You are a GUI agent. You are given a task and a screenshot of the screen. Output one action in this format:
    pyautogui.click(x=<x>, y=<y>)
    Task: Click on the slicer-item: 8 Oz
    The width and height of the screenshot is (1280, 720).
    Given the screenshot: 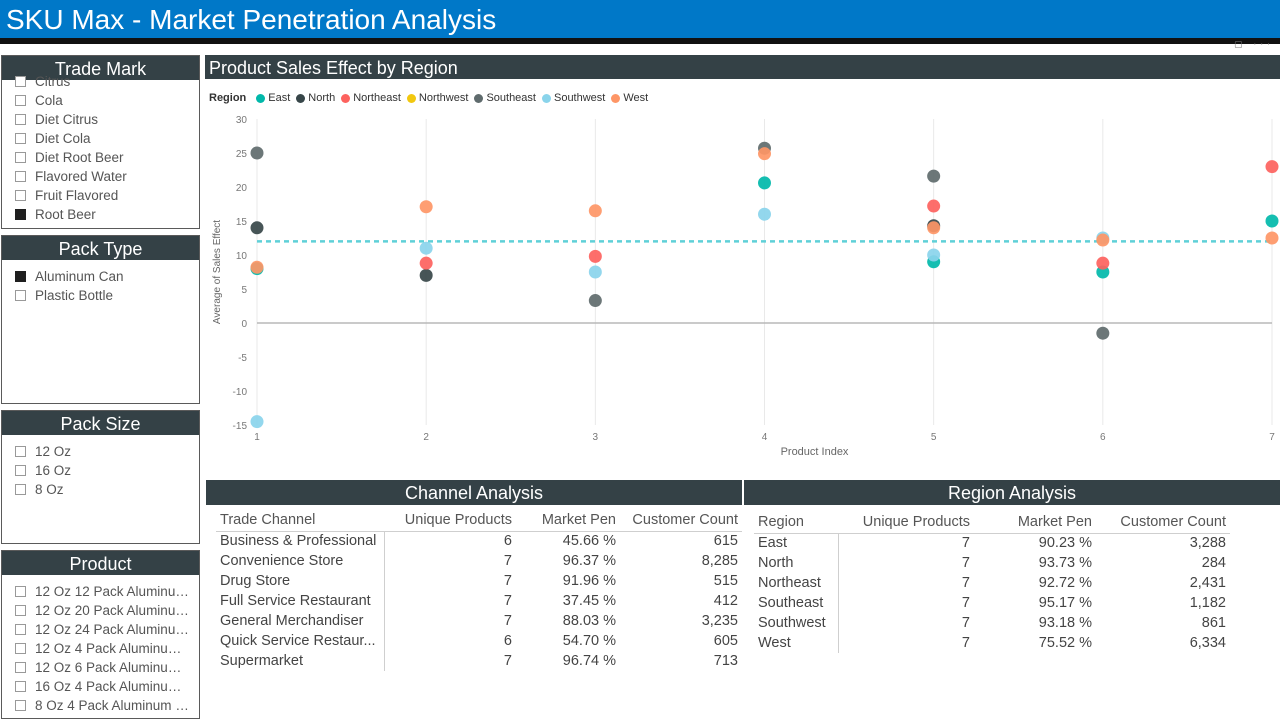 What is the action you would take?
    pyautogui.click(x=107, y=489)
    